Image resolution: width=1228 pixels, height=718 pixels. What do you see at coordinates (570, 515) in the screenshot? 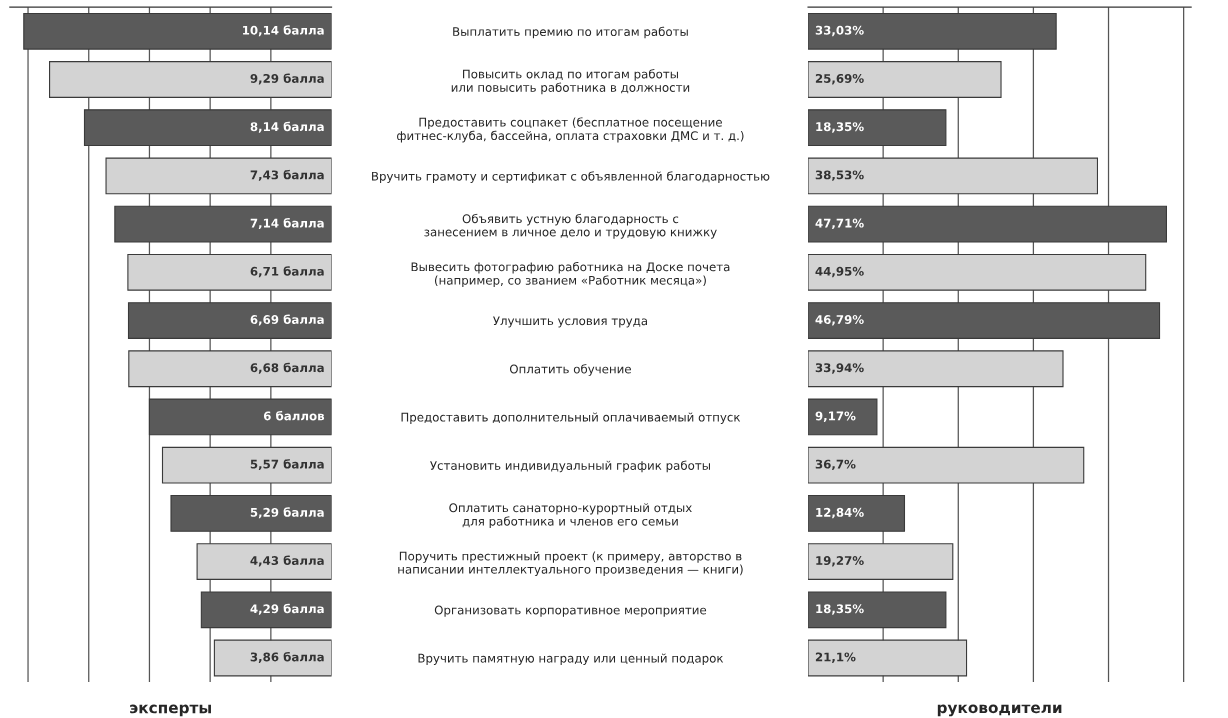
I see `y-tick-label: Оплатить санаторно-курортный отдых для работника и членов его семьи` at bounding box center [570, 515].